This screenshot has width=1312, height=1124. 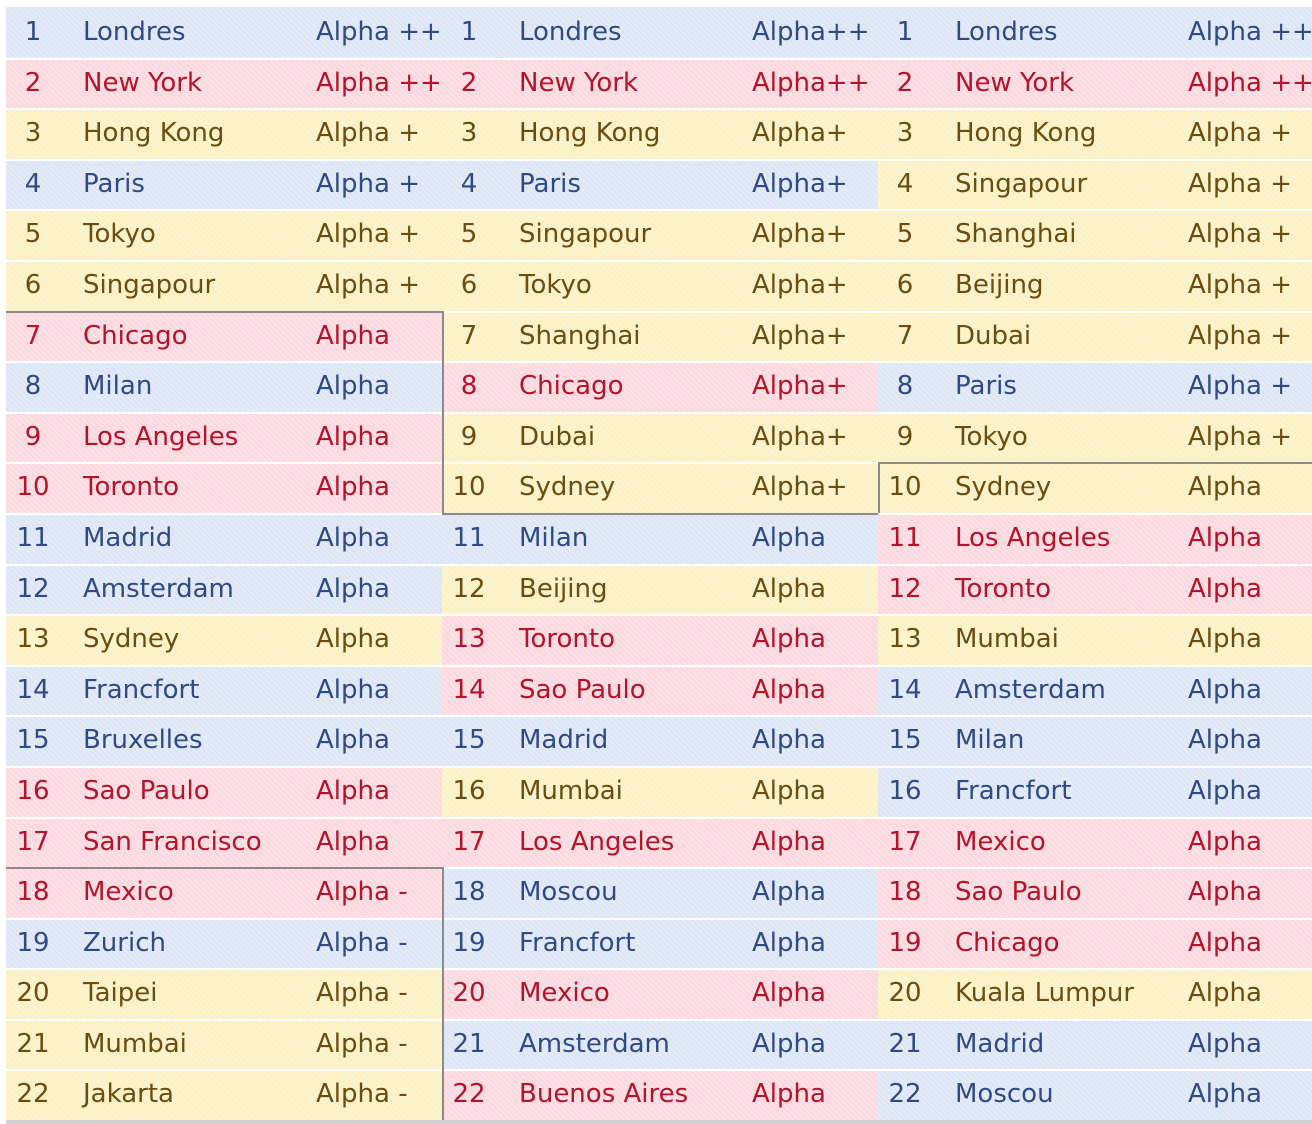 I want to click on tier-label: Alpha -, so click(x=362, y=942).